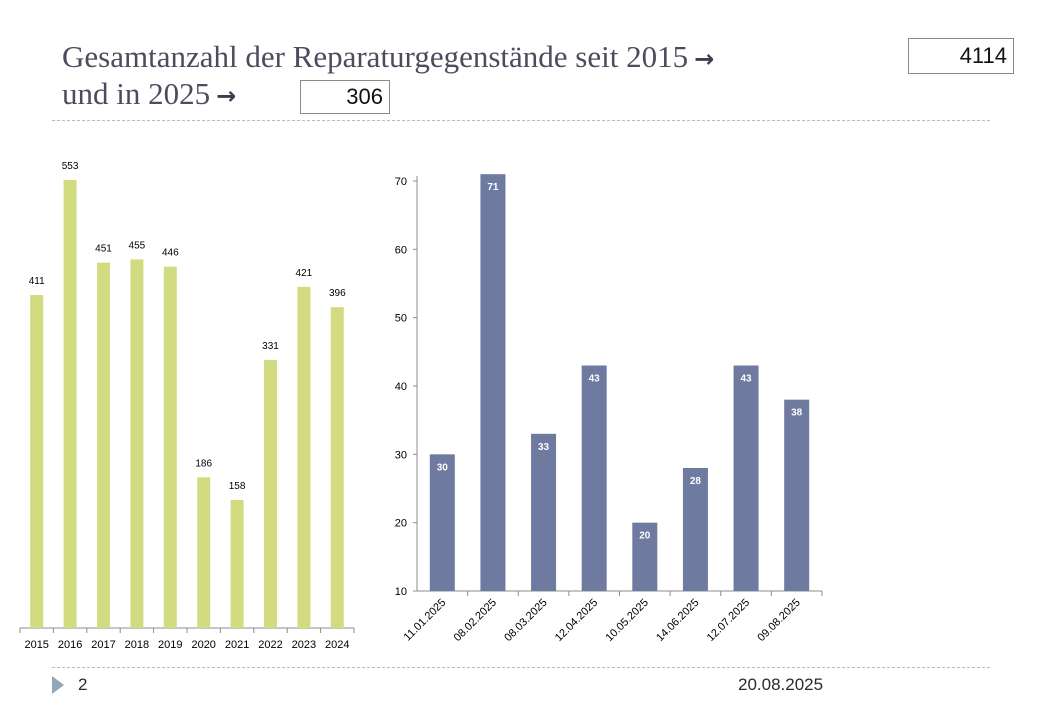 Image resolution: width=1040 pixels, height=720 pixels. Describe the element at coordinates (746, 478) in the screenshot. I see `bar-12.07.2025` at that location.